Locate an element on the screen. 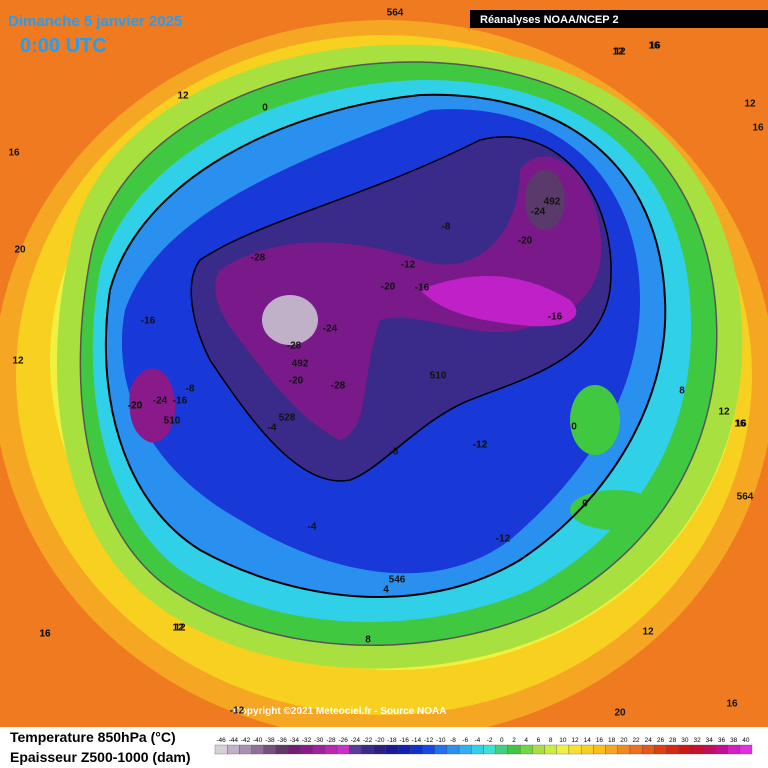 The width and height of the screenshot is (768, 768). scale-label: -32 is located at coordinates (307, 740).